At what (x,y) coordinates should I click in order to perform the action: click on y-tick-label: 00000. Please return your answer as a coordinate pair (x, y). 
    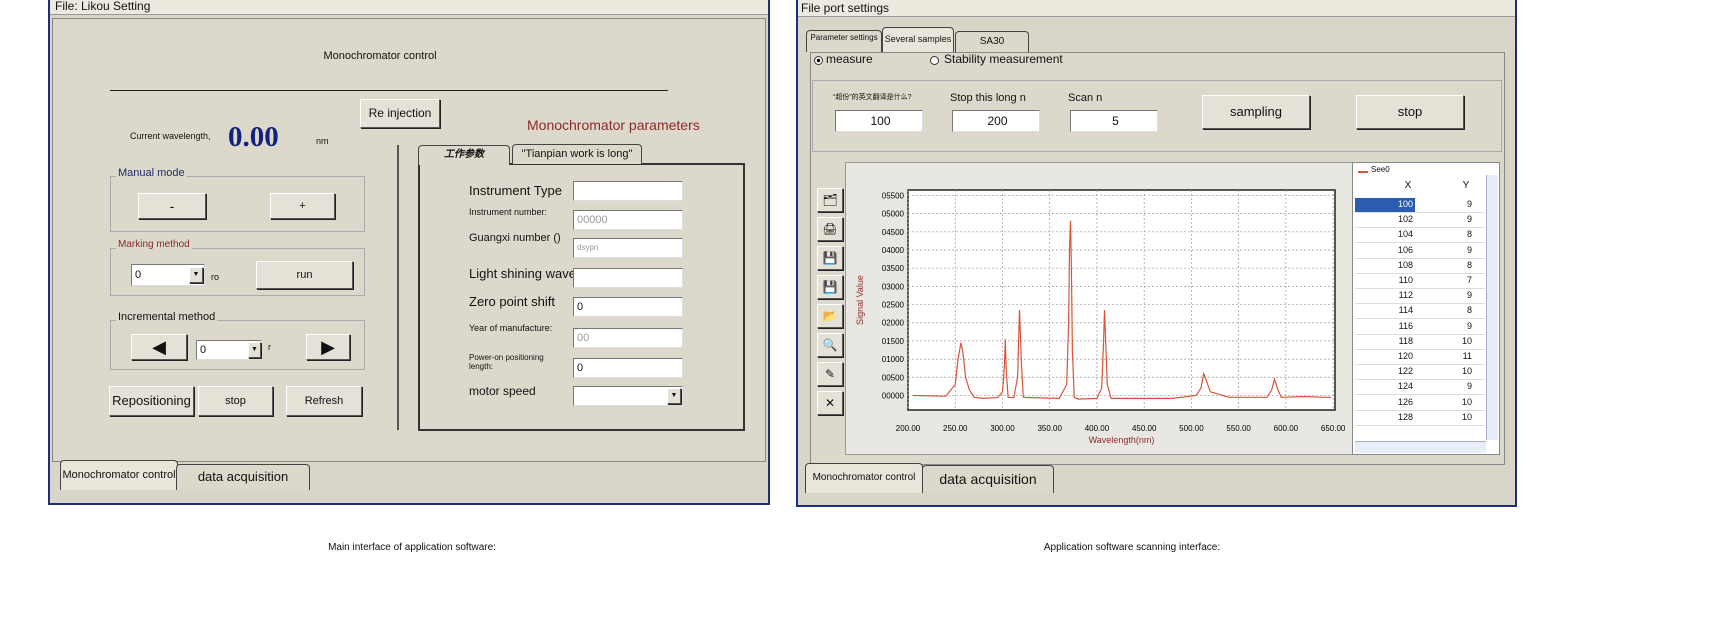
    Looking at the image, I should click on (893, 395).